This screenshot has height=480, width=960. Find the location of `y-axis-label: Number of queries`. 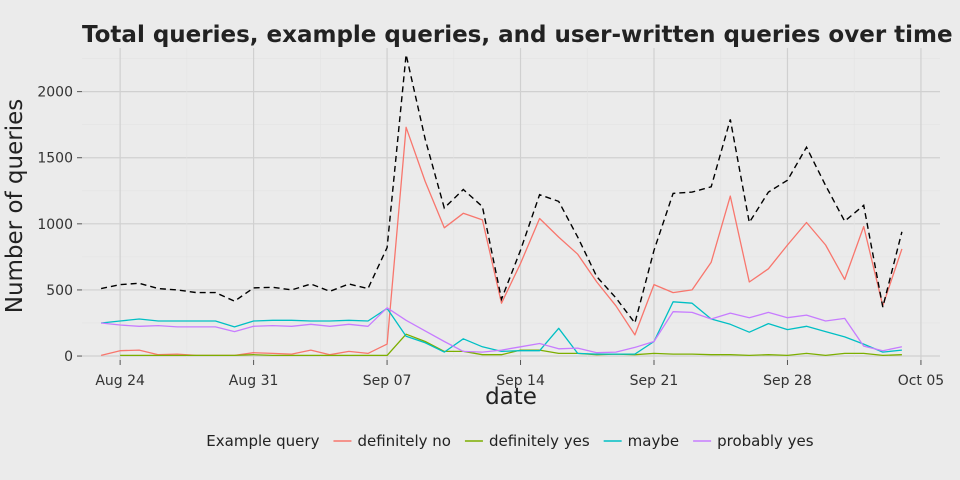

y-axis-label: Number of queries is located at coordinates (15, 206).